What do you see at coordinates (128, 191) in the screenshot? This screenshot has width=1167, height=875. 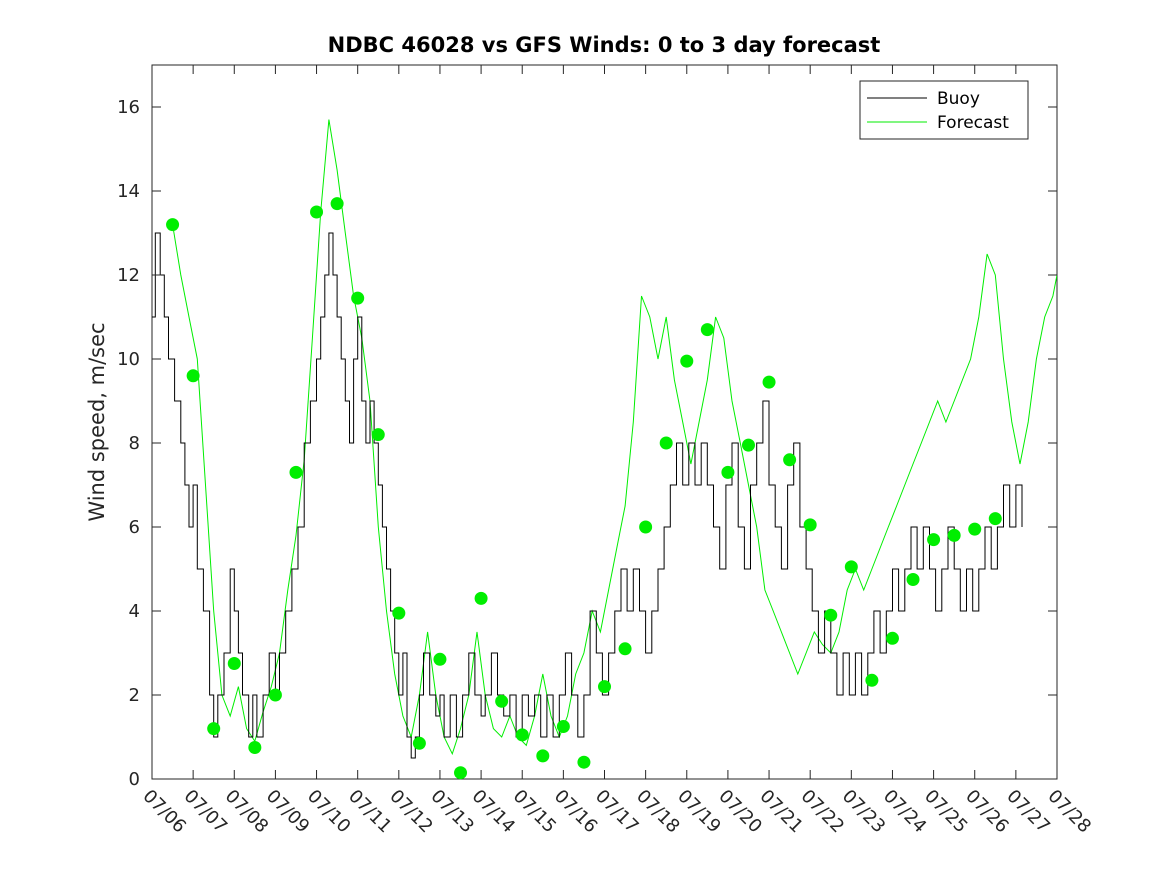 I see `y-tick-label: 14` at bounding box center [128, 191].